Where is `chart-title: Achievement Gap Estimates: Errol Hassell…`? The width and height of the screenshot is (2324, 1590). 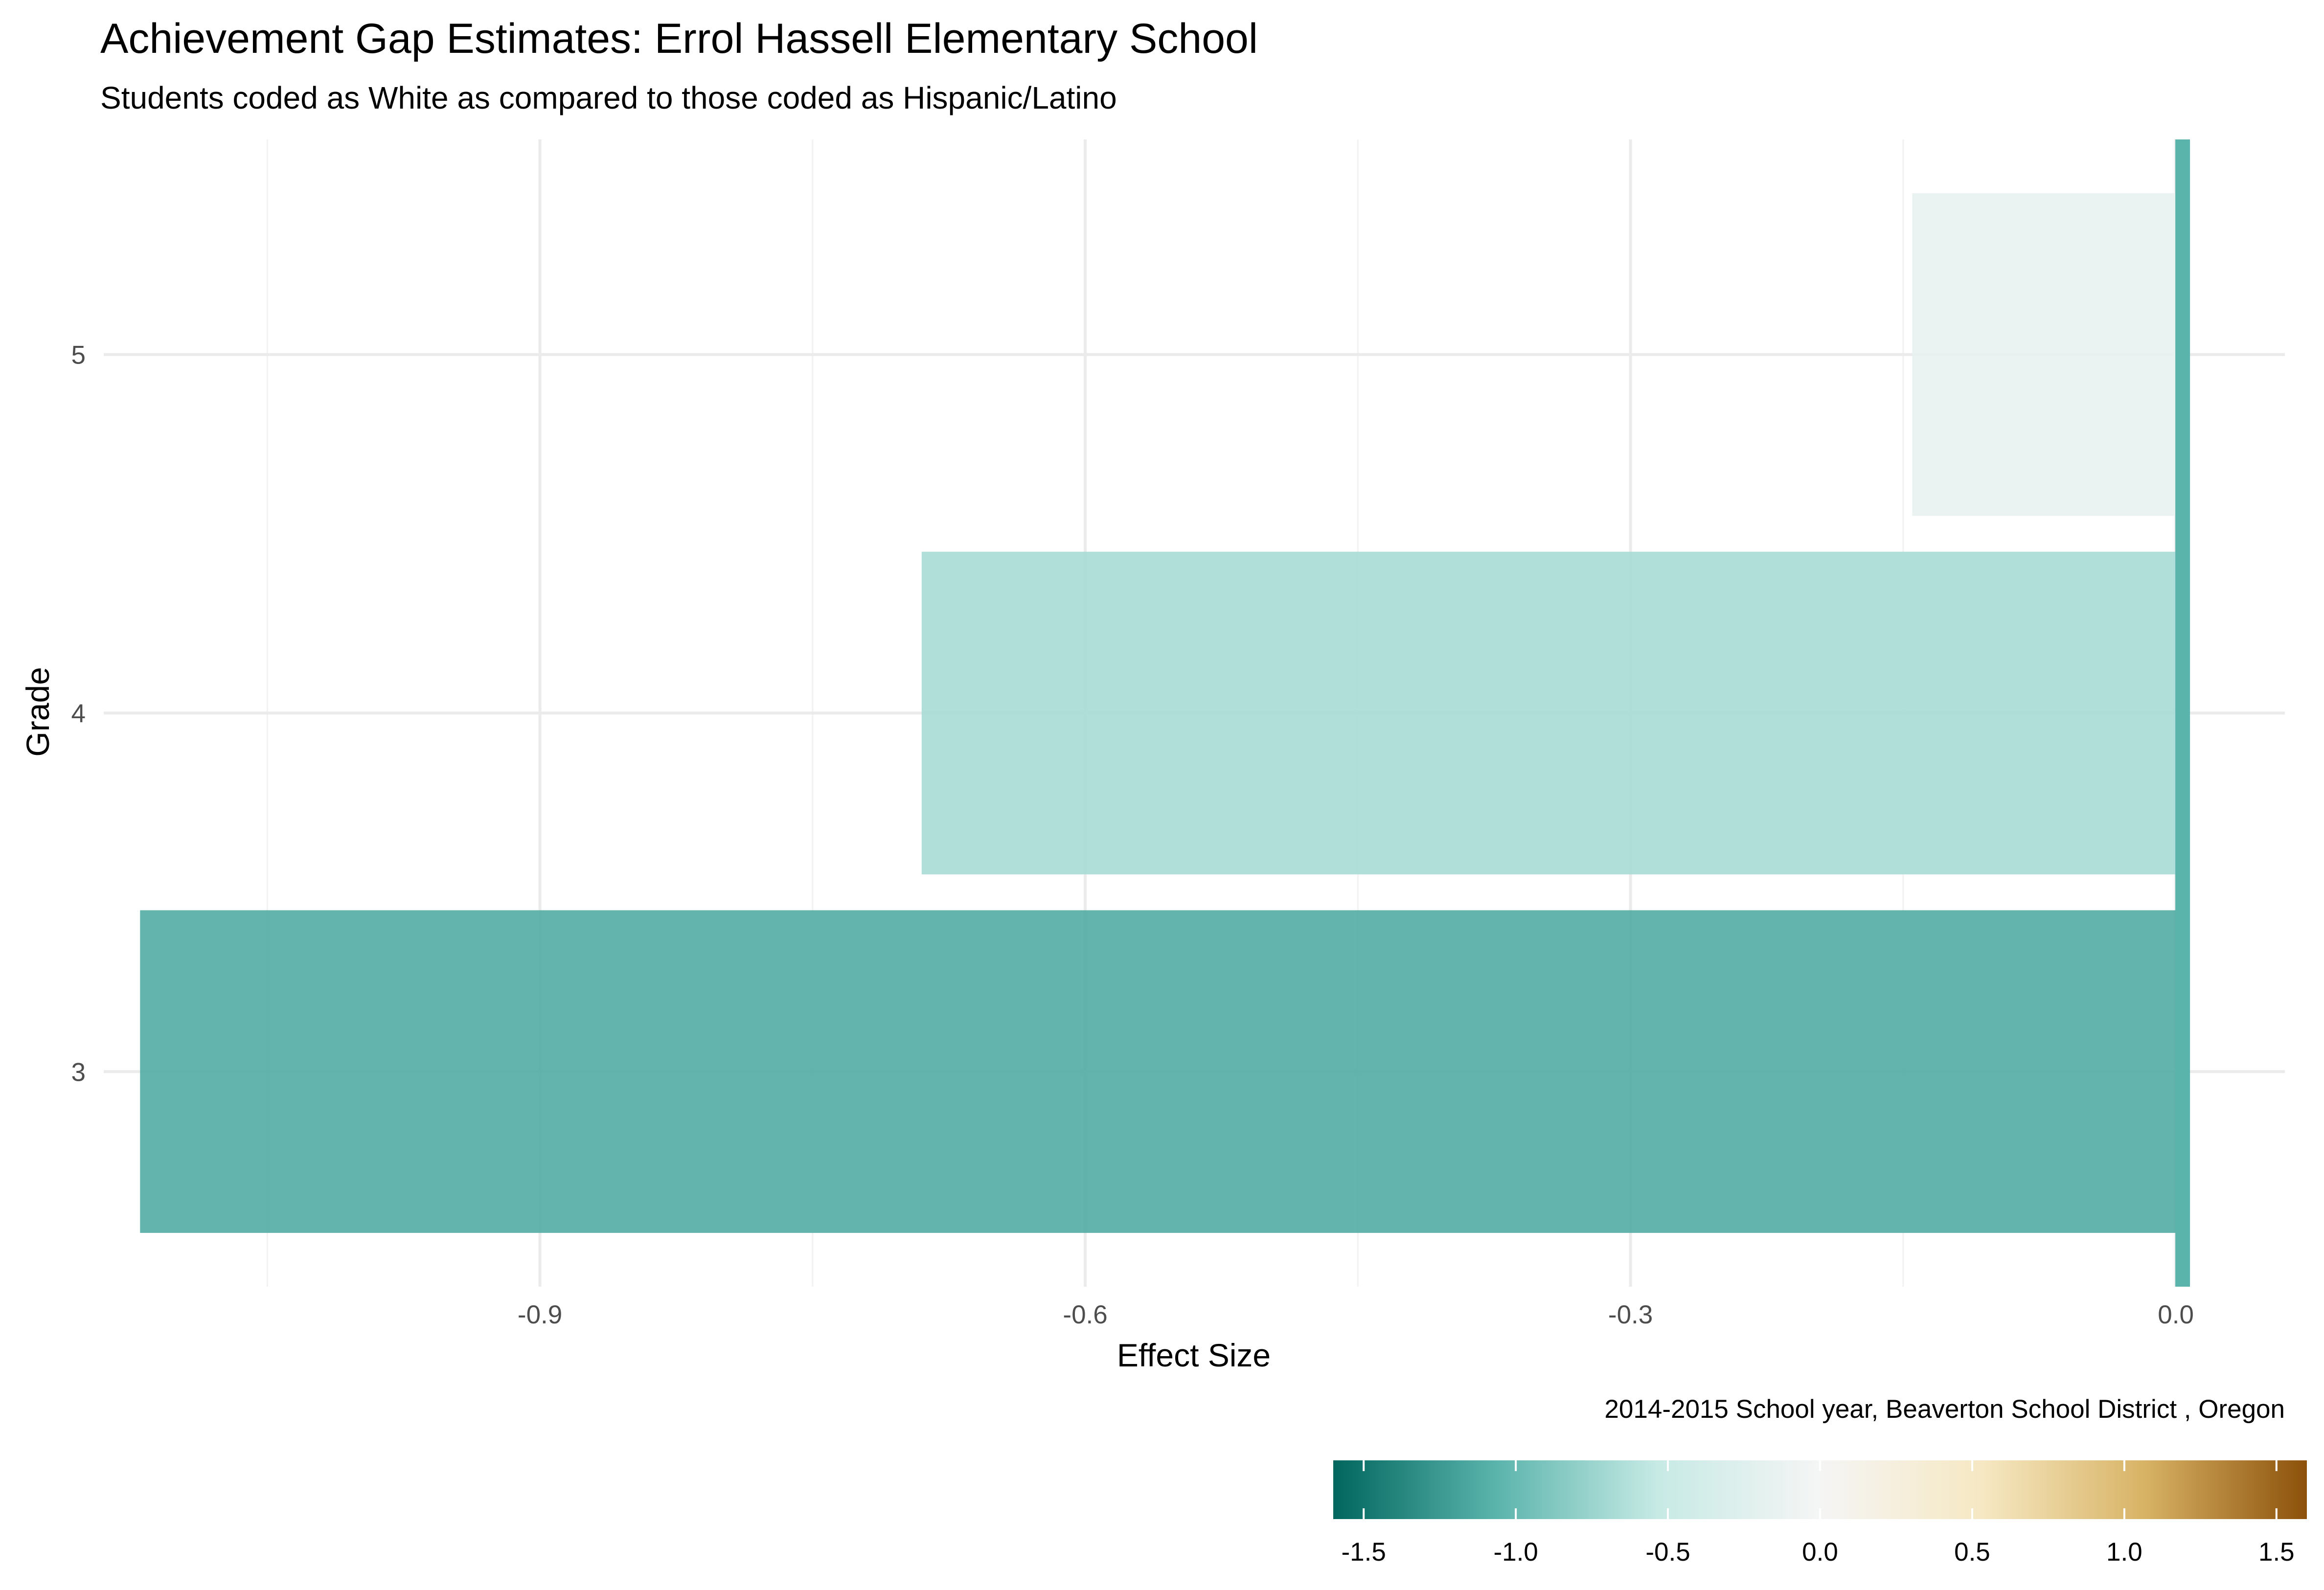
chart-title: Achievement Gap Estimates: Errol Hassell… is located at coordinates (679, 39).